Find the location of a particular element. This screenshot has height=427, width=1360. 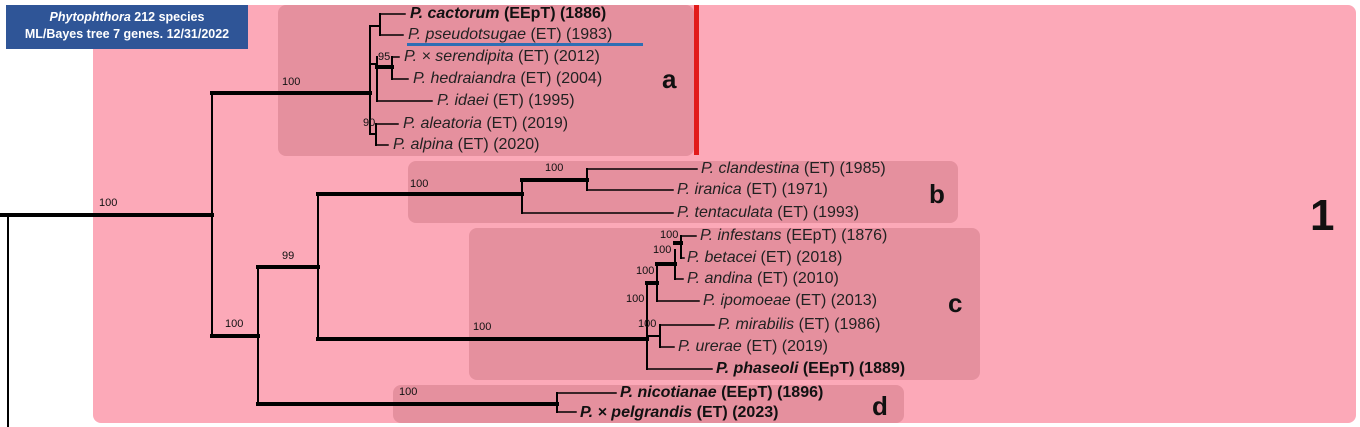

tip-ipomoeae: P. ipomoeae (ET) (2013) is located at coordinates (790, 300).